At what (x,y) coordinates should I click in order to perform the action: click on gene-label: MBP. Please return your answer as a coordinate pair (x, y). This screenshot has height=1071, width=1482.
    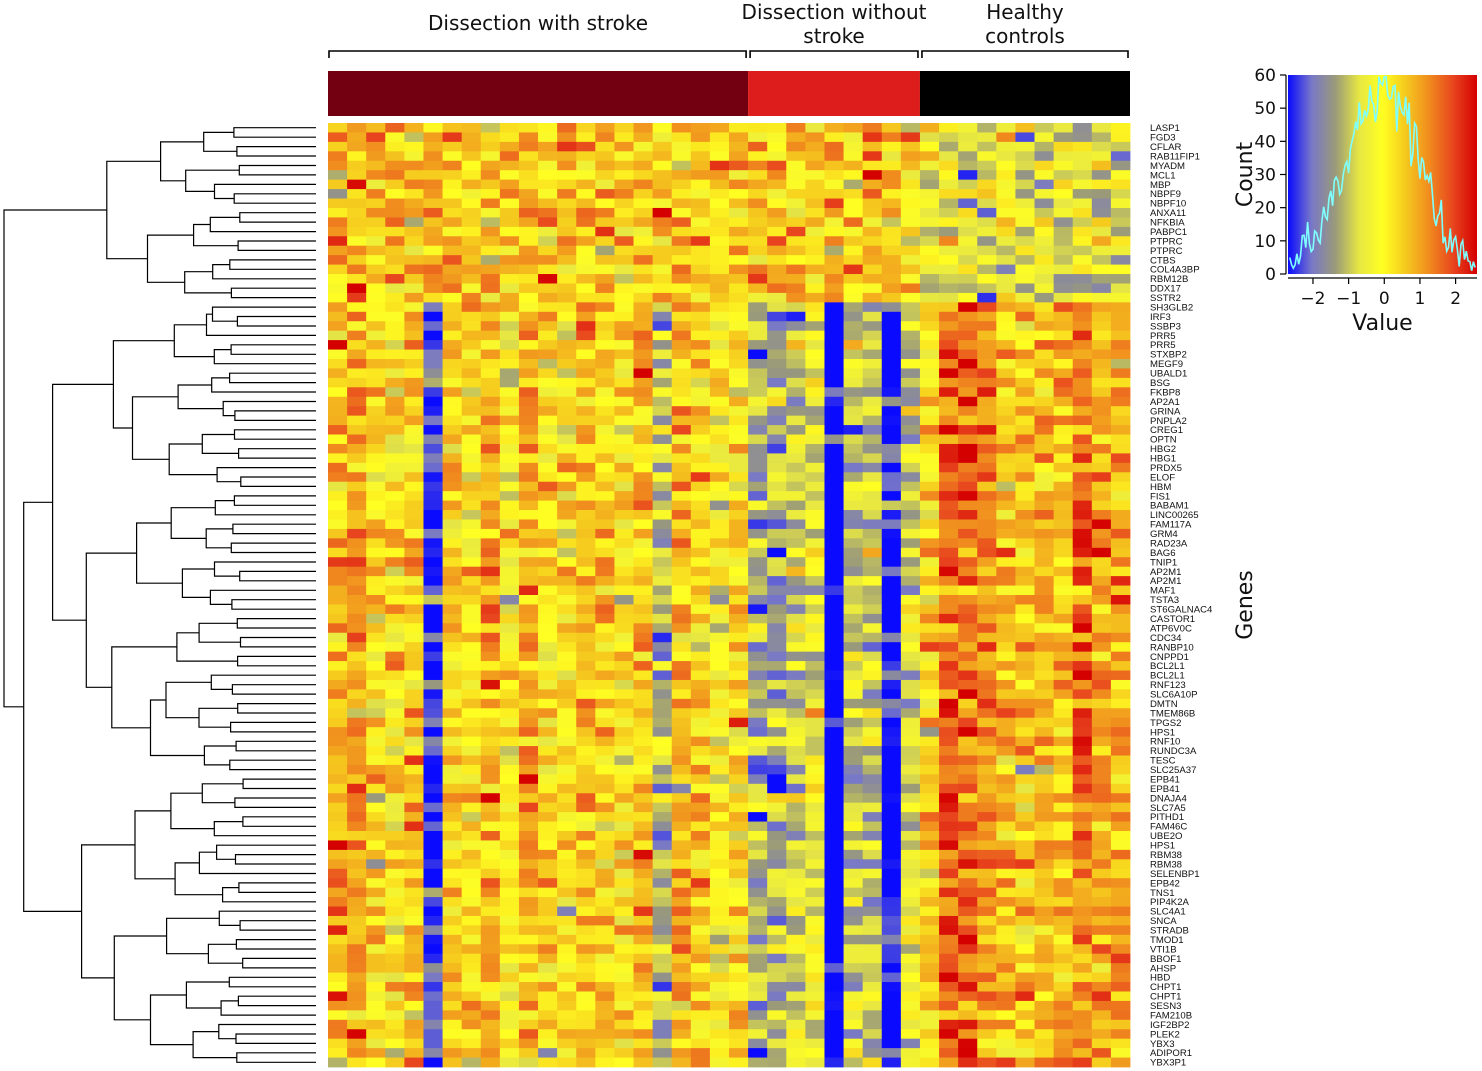
    Looking at the image, I should click on (1160, 185).